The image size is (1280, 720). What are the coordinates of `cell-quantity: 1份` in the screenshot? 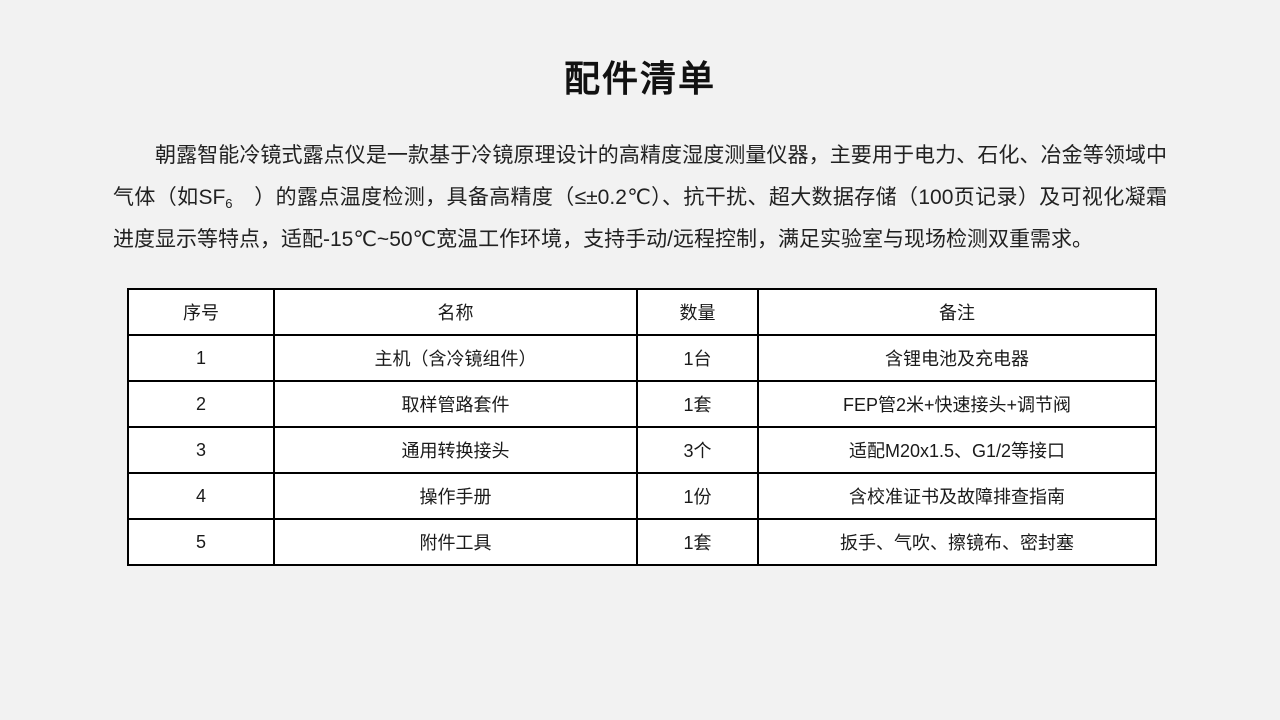 It's located at (697, 496).